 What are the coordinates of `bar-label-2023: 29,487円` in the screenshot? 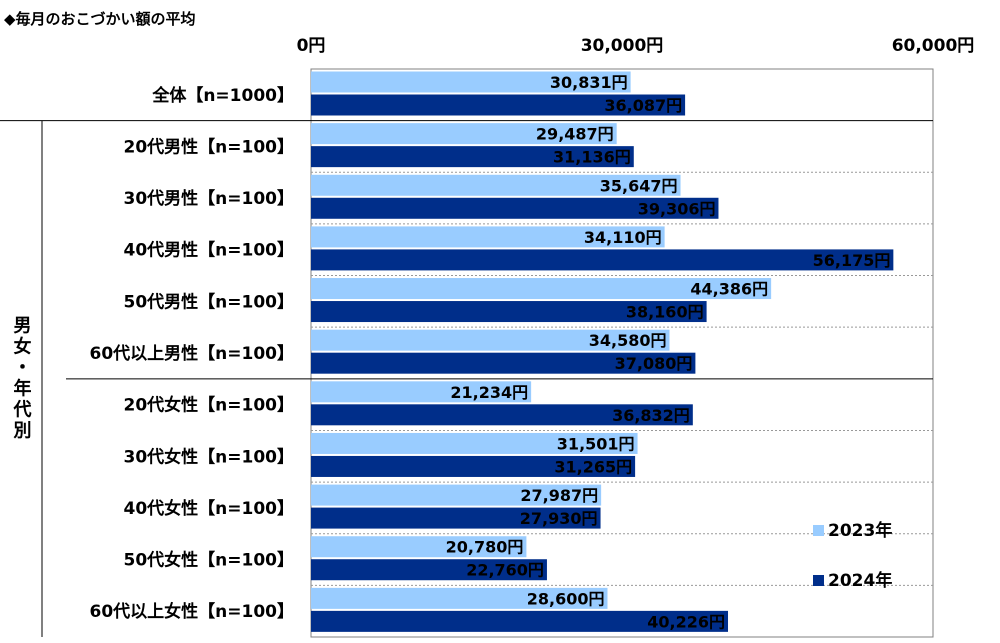 It's located at (575, 134).